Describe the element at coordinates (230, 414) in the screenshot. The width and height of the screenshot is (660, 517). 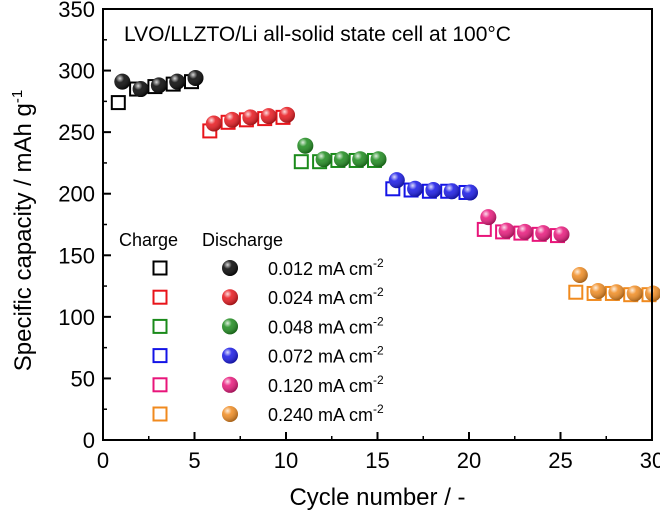
I see `legend-discharge-swatch-5-shine` at that location.